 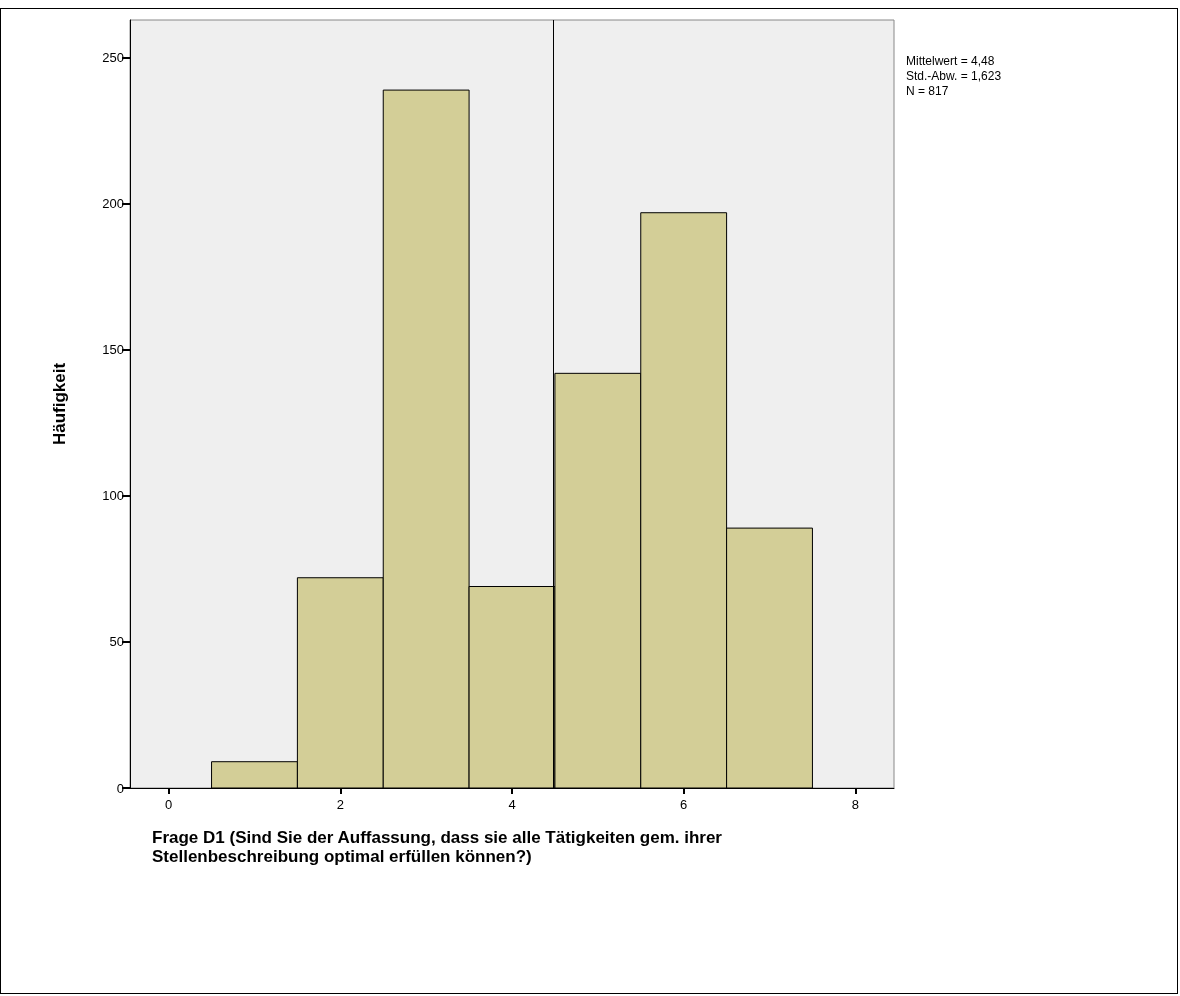 I want to click on y-tick-label: 100, so click(x=113, y=496).